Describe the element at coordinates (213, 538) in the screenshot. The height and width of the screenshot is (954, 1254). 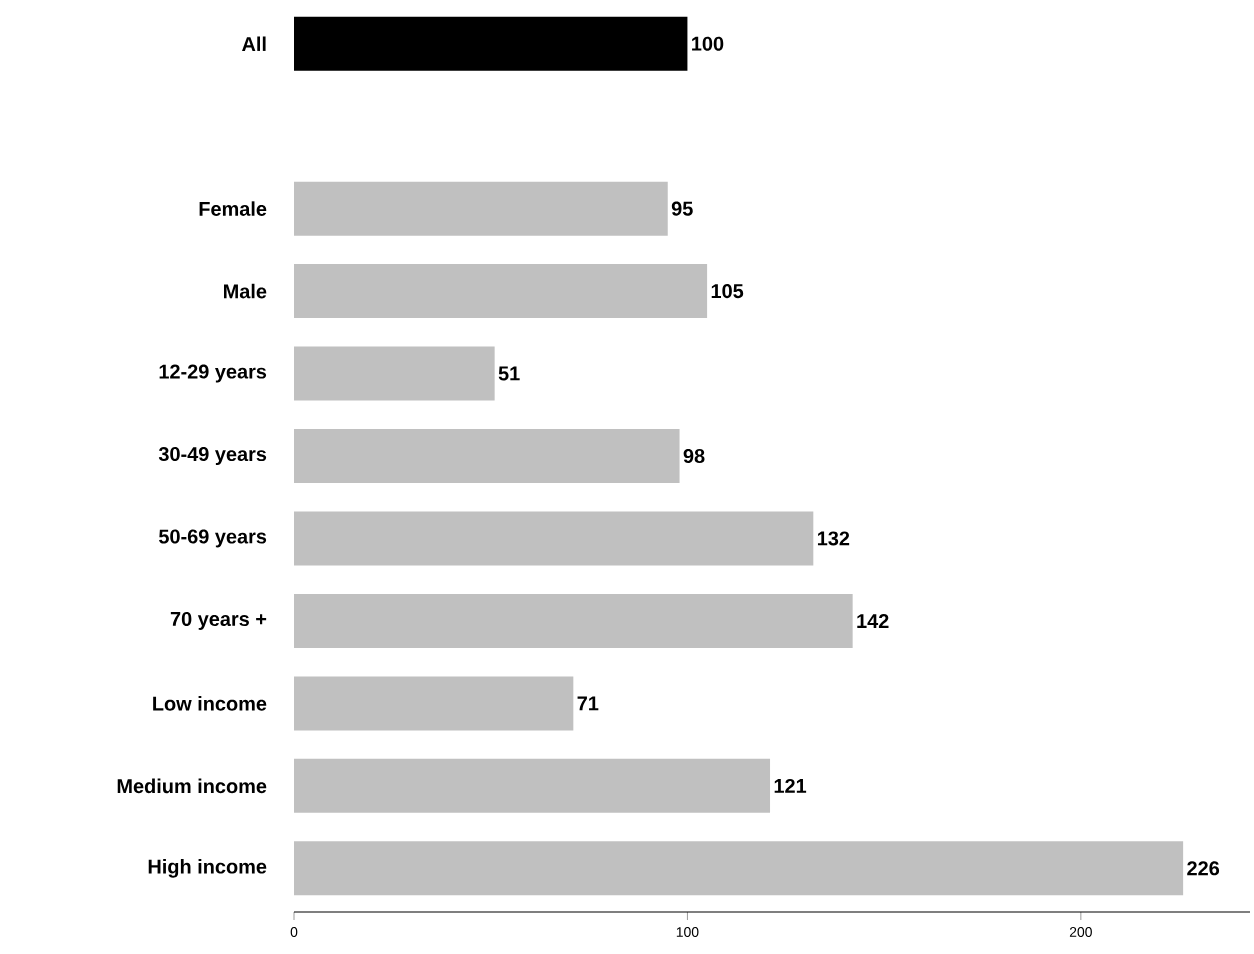
I see `y-tick-label: 50-69 years` at that location.